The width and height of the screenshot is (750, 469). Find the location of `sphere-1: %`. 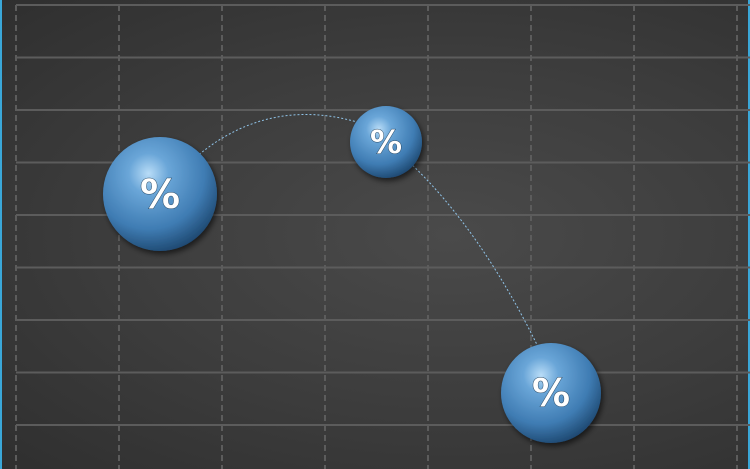

sphere-1: % is located at coordinates (160, 194).